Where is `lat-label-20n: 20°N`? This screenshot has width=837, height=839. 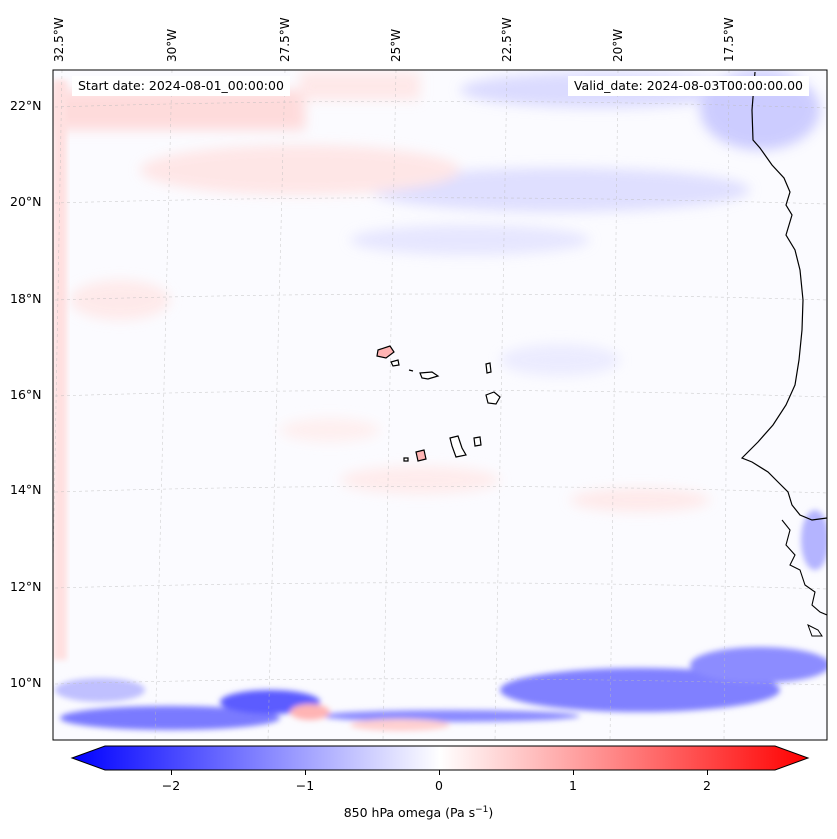 lat-label-20n: 20°N is located at coordinates (26, 201).